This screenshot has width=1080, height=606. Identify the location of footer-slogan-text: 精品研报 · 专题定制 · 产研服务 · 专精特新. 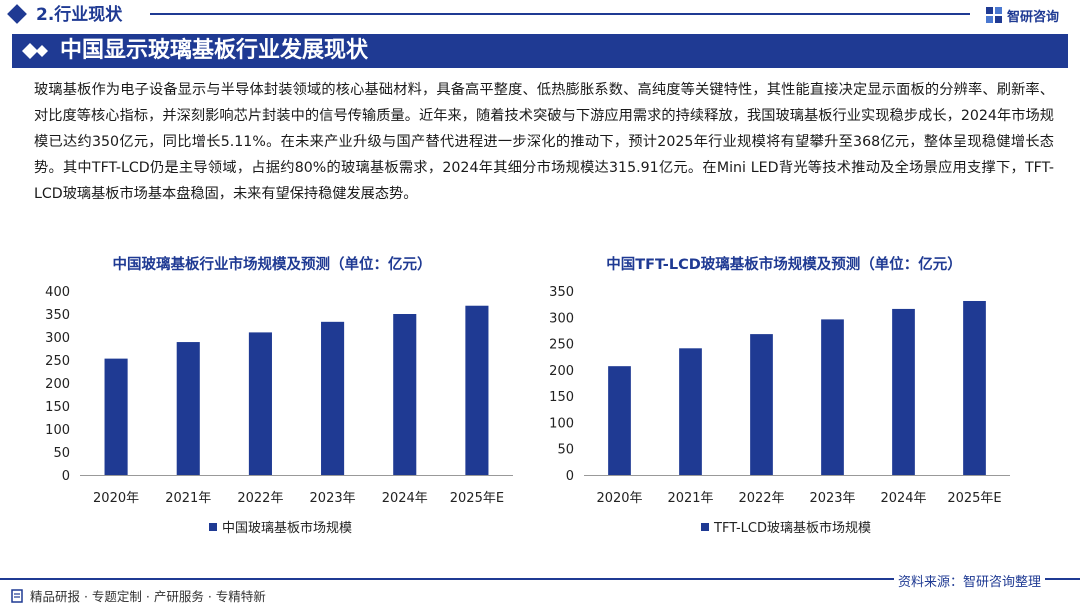
(148, 596).